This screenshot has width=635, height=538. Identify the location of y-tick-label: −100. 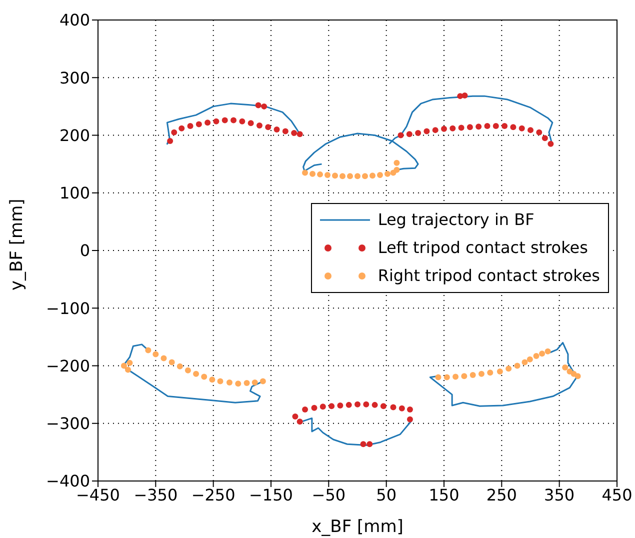
(68, 308).